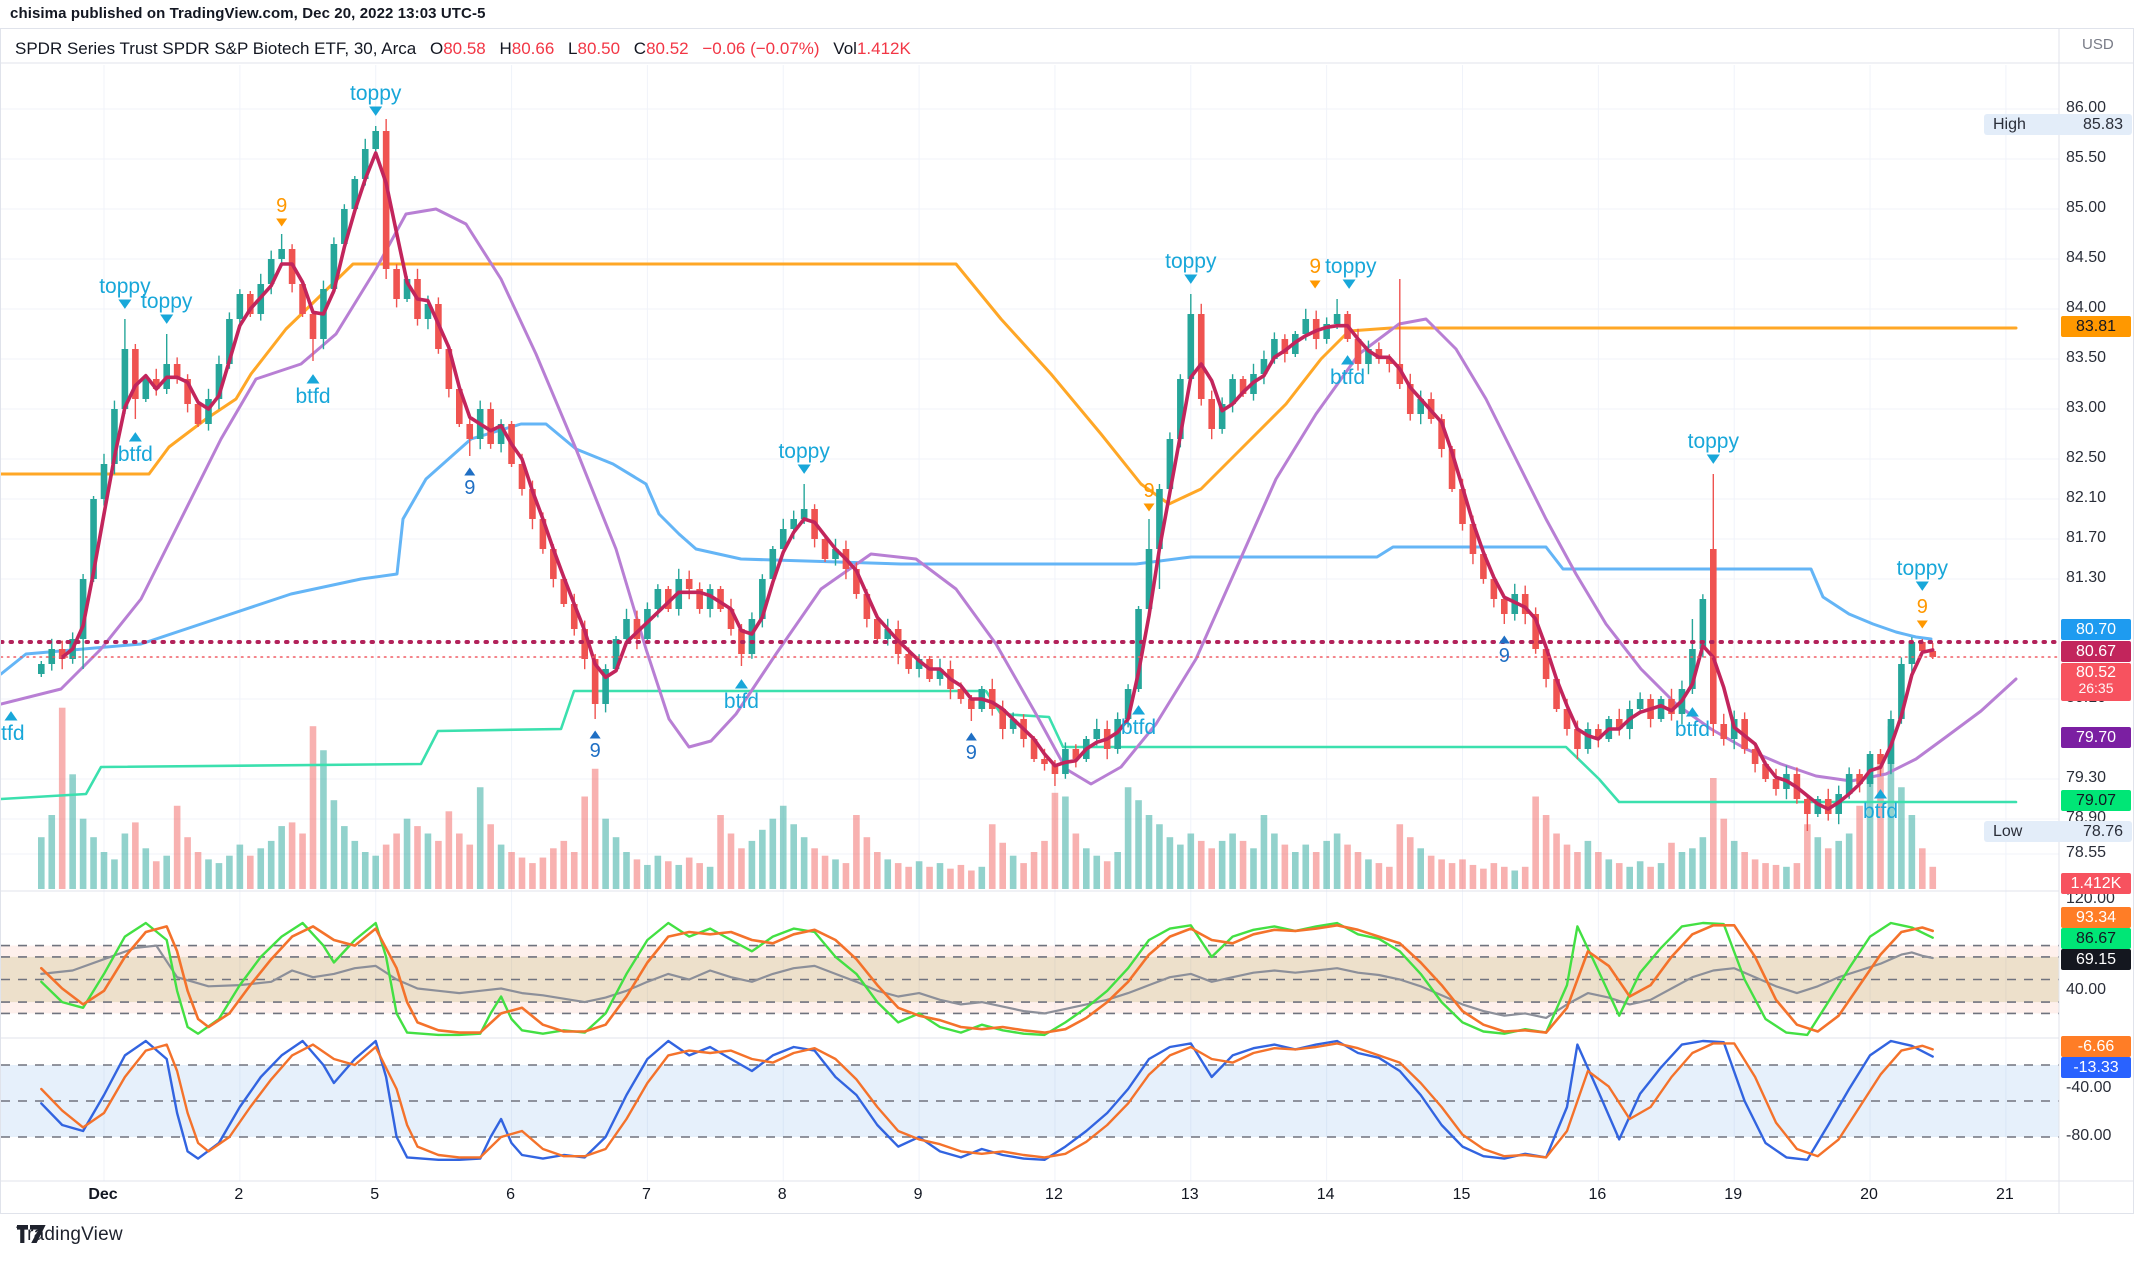 The image size is (2134, 1261). I want to click on close-value: 80.52, so click(667, 48).